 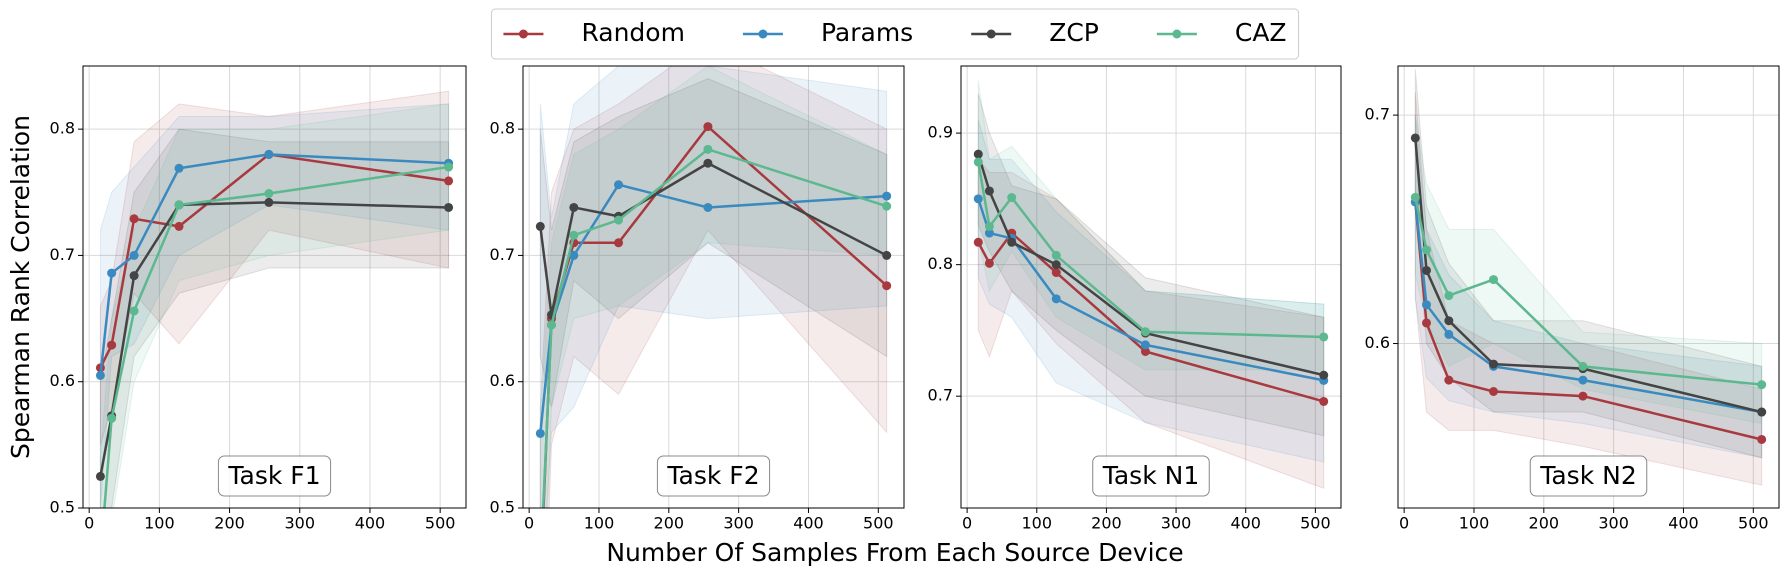 I want to click on x-tick-label: 0, so click(x=967, y=523).